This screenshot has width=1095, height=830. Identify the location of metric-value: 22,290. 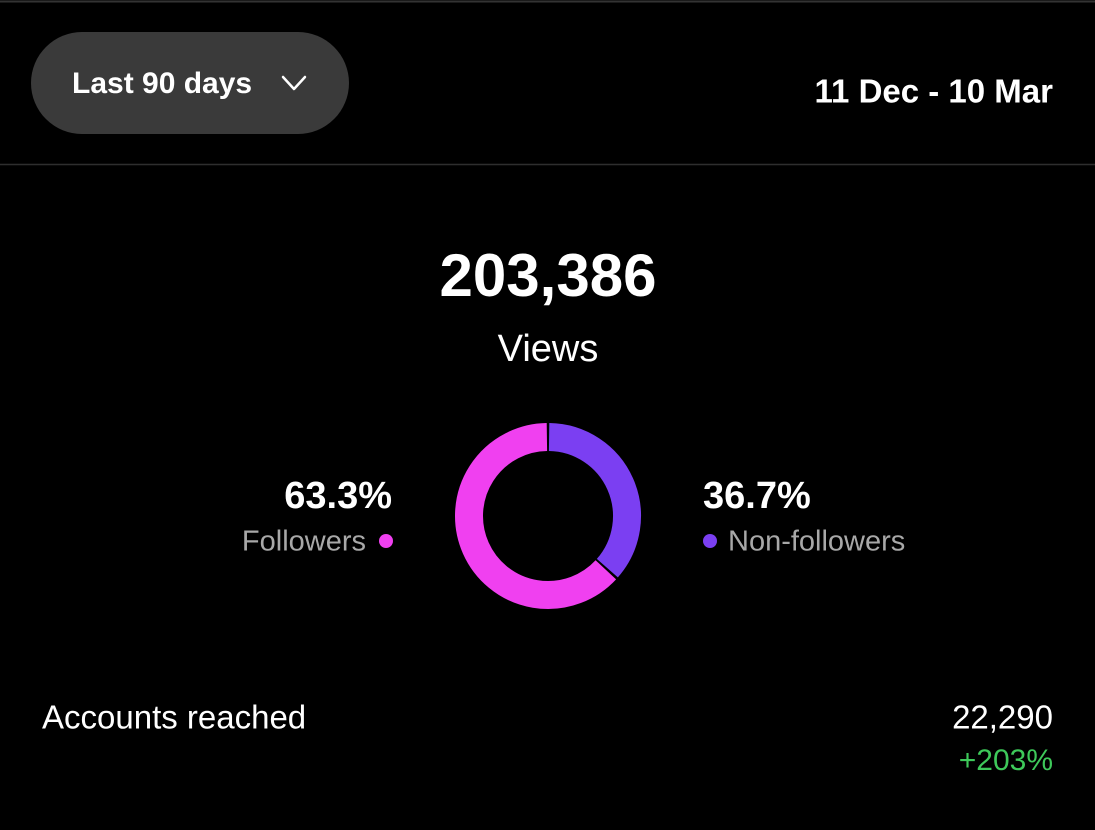
(1002, 717).